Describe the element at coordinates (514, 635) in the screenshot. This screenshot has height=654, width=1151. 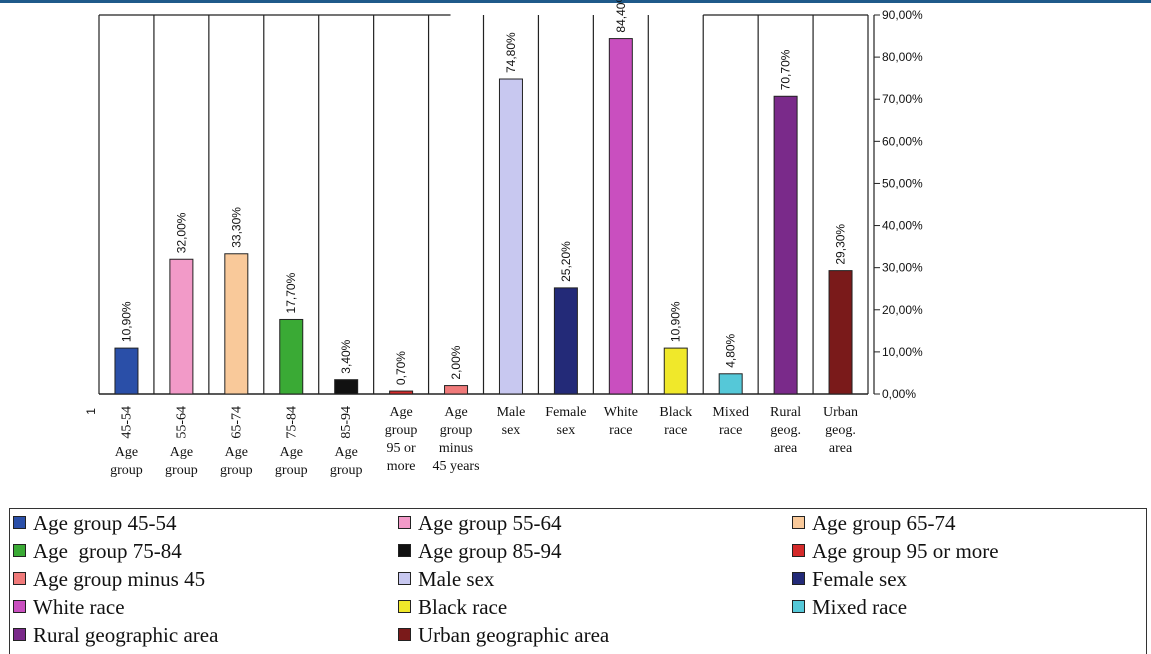
I see `legend-label: Urban geographic area` at that location.